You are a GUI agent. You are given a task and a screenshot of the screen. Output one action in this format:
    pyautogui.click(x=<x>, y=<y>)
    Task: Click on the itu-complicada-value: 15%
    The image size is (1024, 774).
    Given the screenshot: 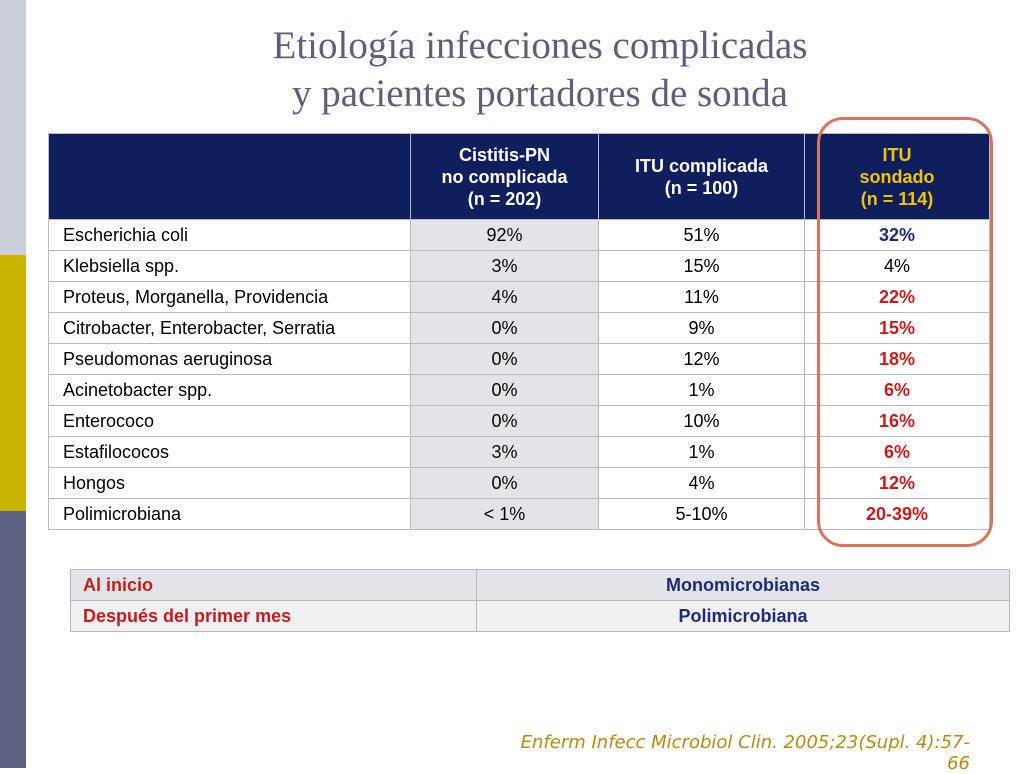 What is the action you would take?
    pyautogui.click(x=701, y=266)
    